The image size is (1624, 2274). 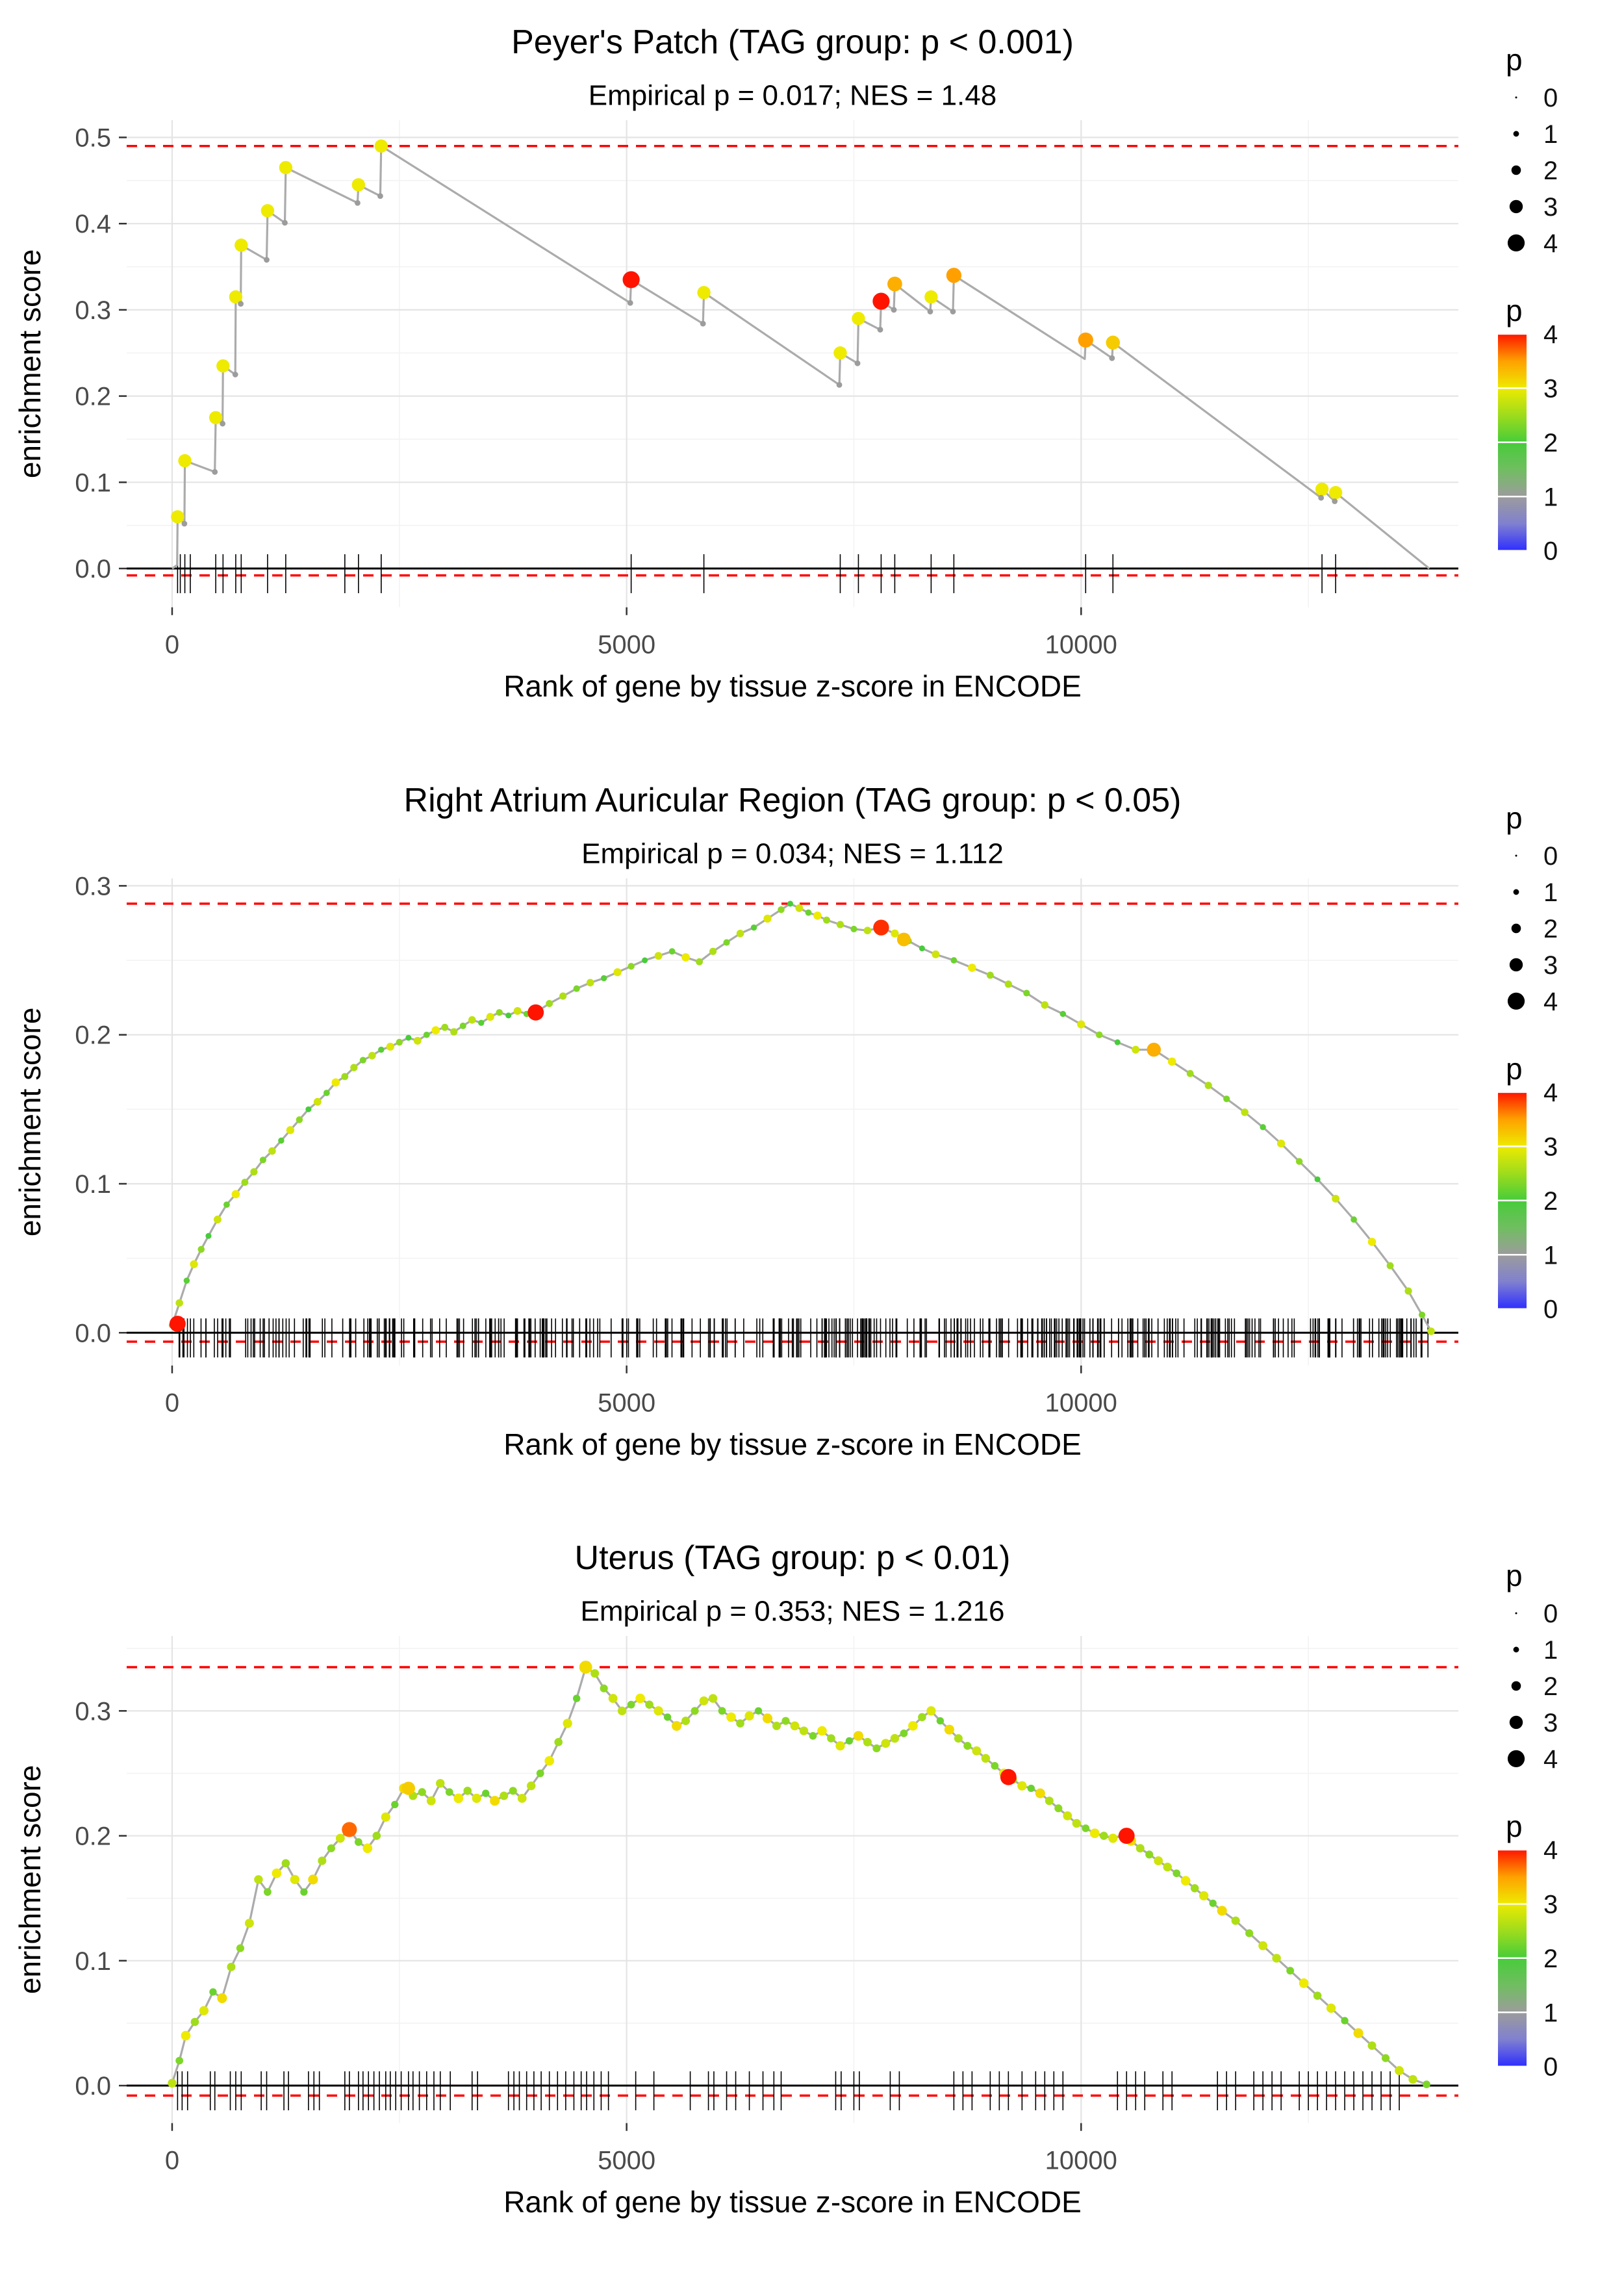 I want to click on size-legend-label: 4, so click(x=1550, y=243).